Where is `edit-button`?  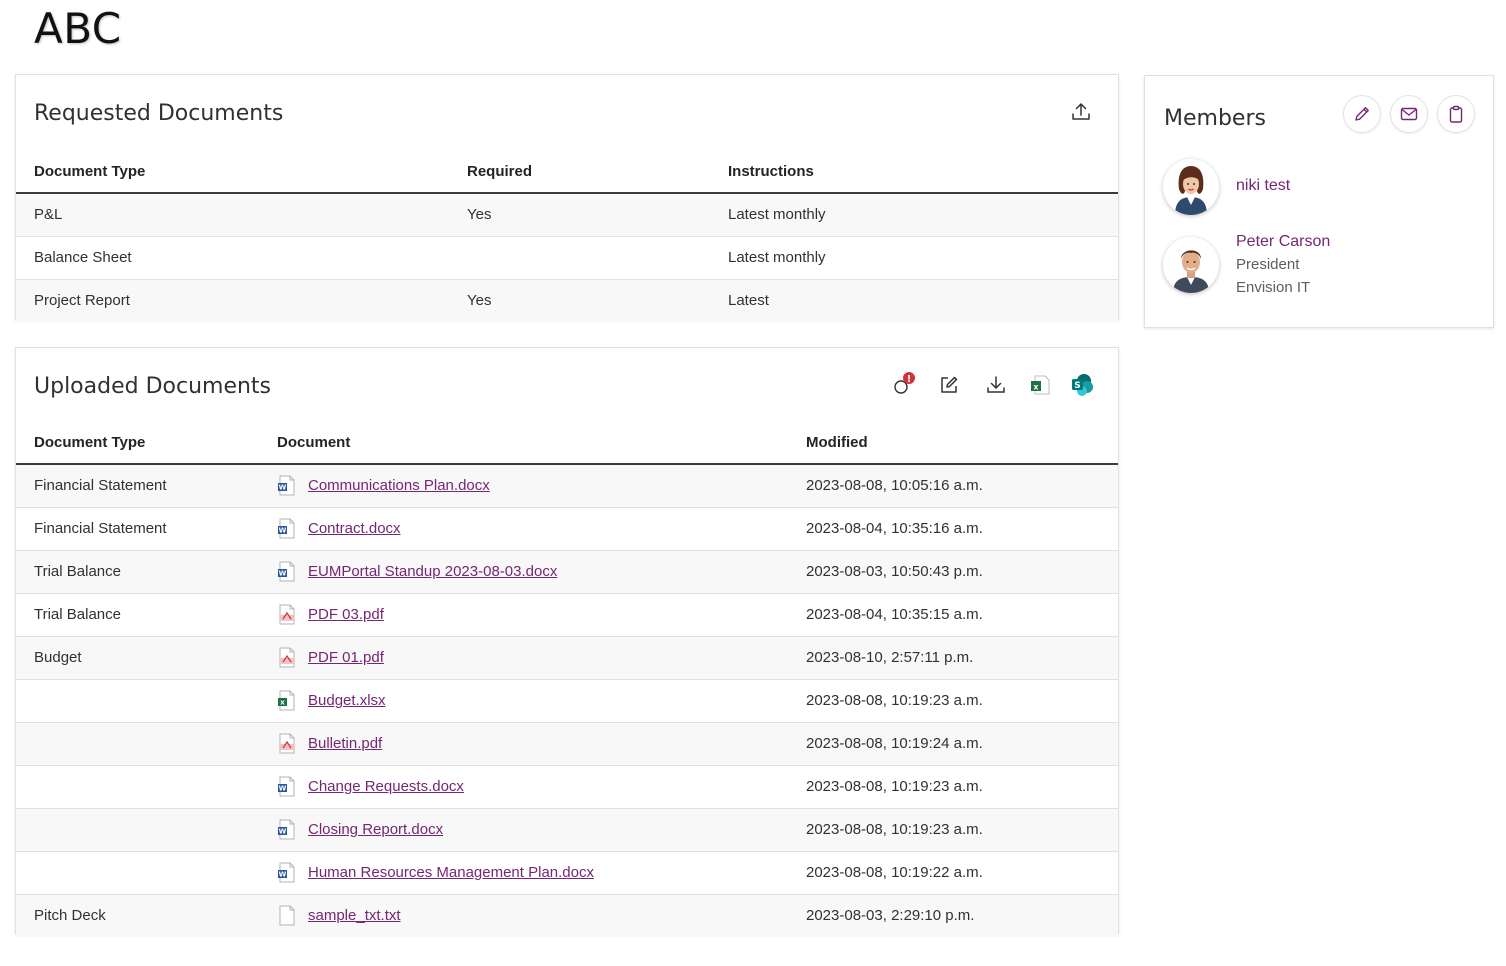 edit-button is located at coordinates (949, 385).